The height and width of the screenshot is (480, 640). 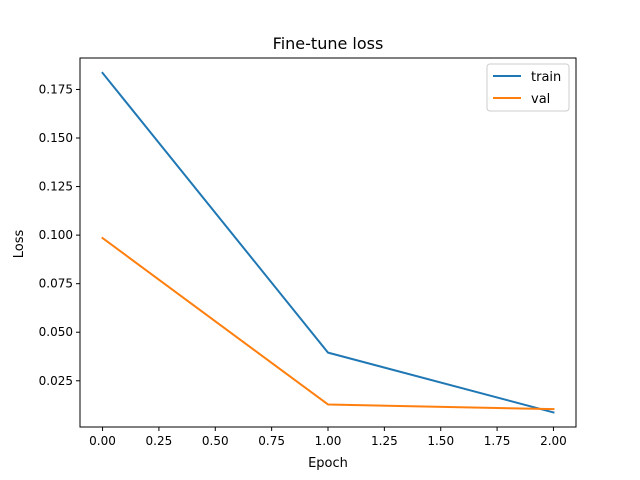 What do you see at coordinates (56, 235) in the screenshot?
I see `y-tick-label: 0.100` at bounding box center [56, 235].